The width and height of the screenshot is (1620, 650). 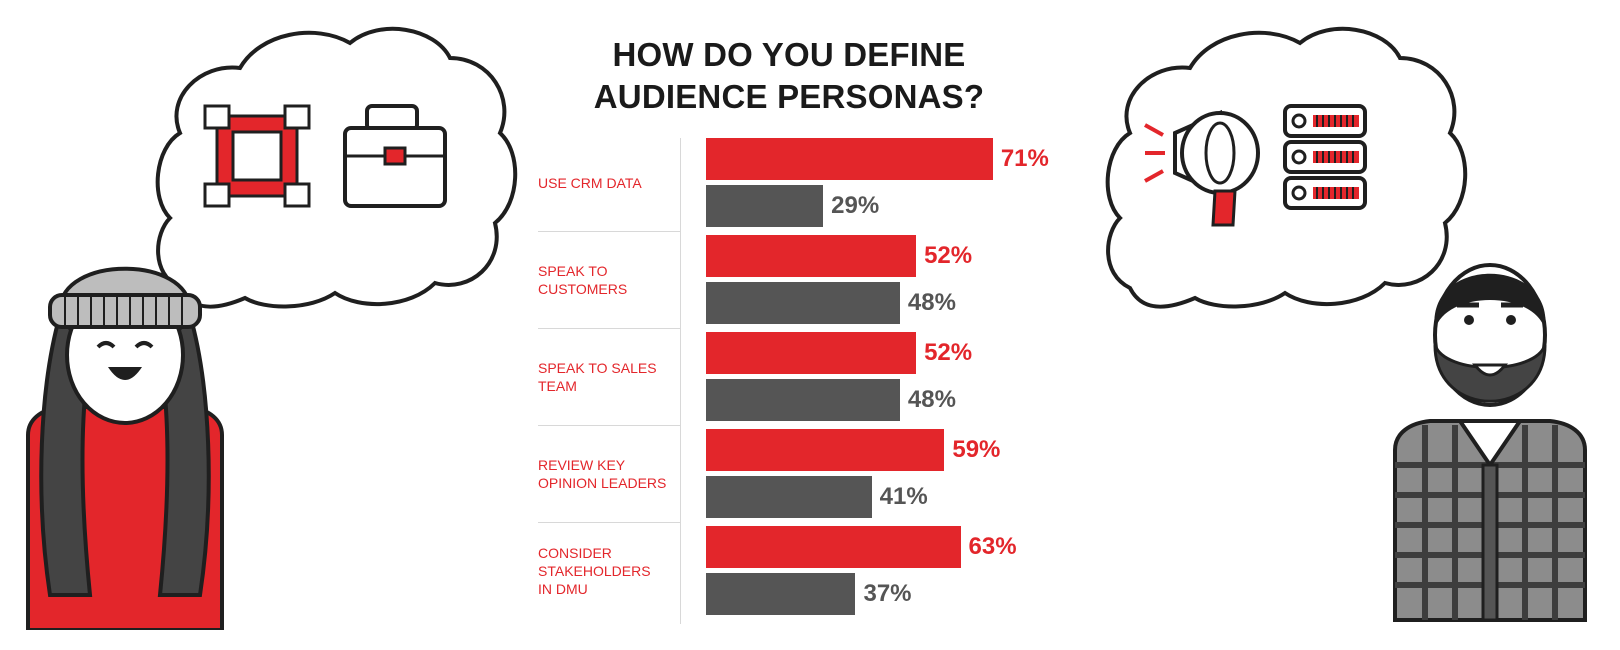 I want to click on right-thought-bubble, so click(x=1286, y=167).